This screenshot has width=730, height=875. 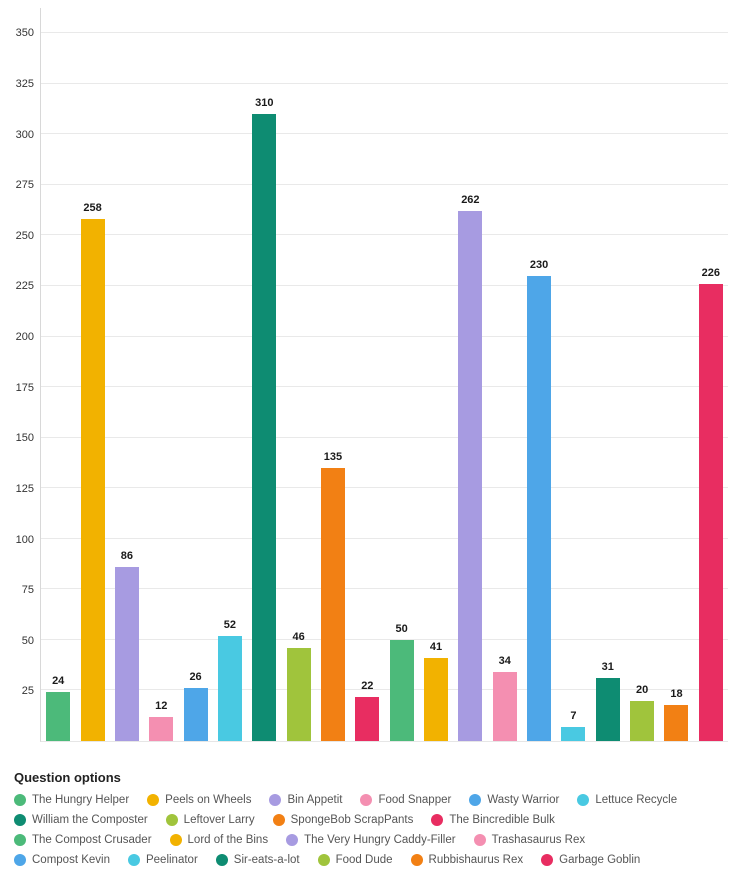 I want to click on y-tick-label: 150, so click(x=24, y=438).